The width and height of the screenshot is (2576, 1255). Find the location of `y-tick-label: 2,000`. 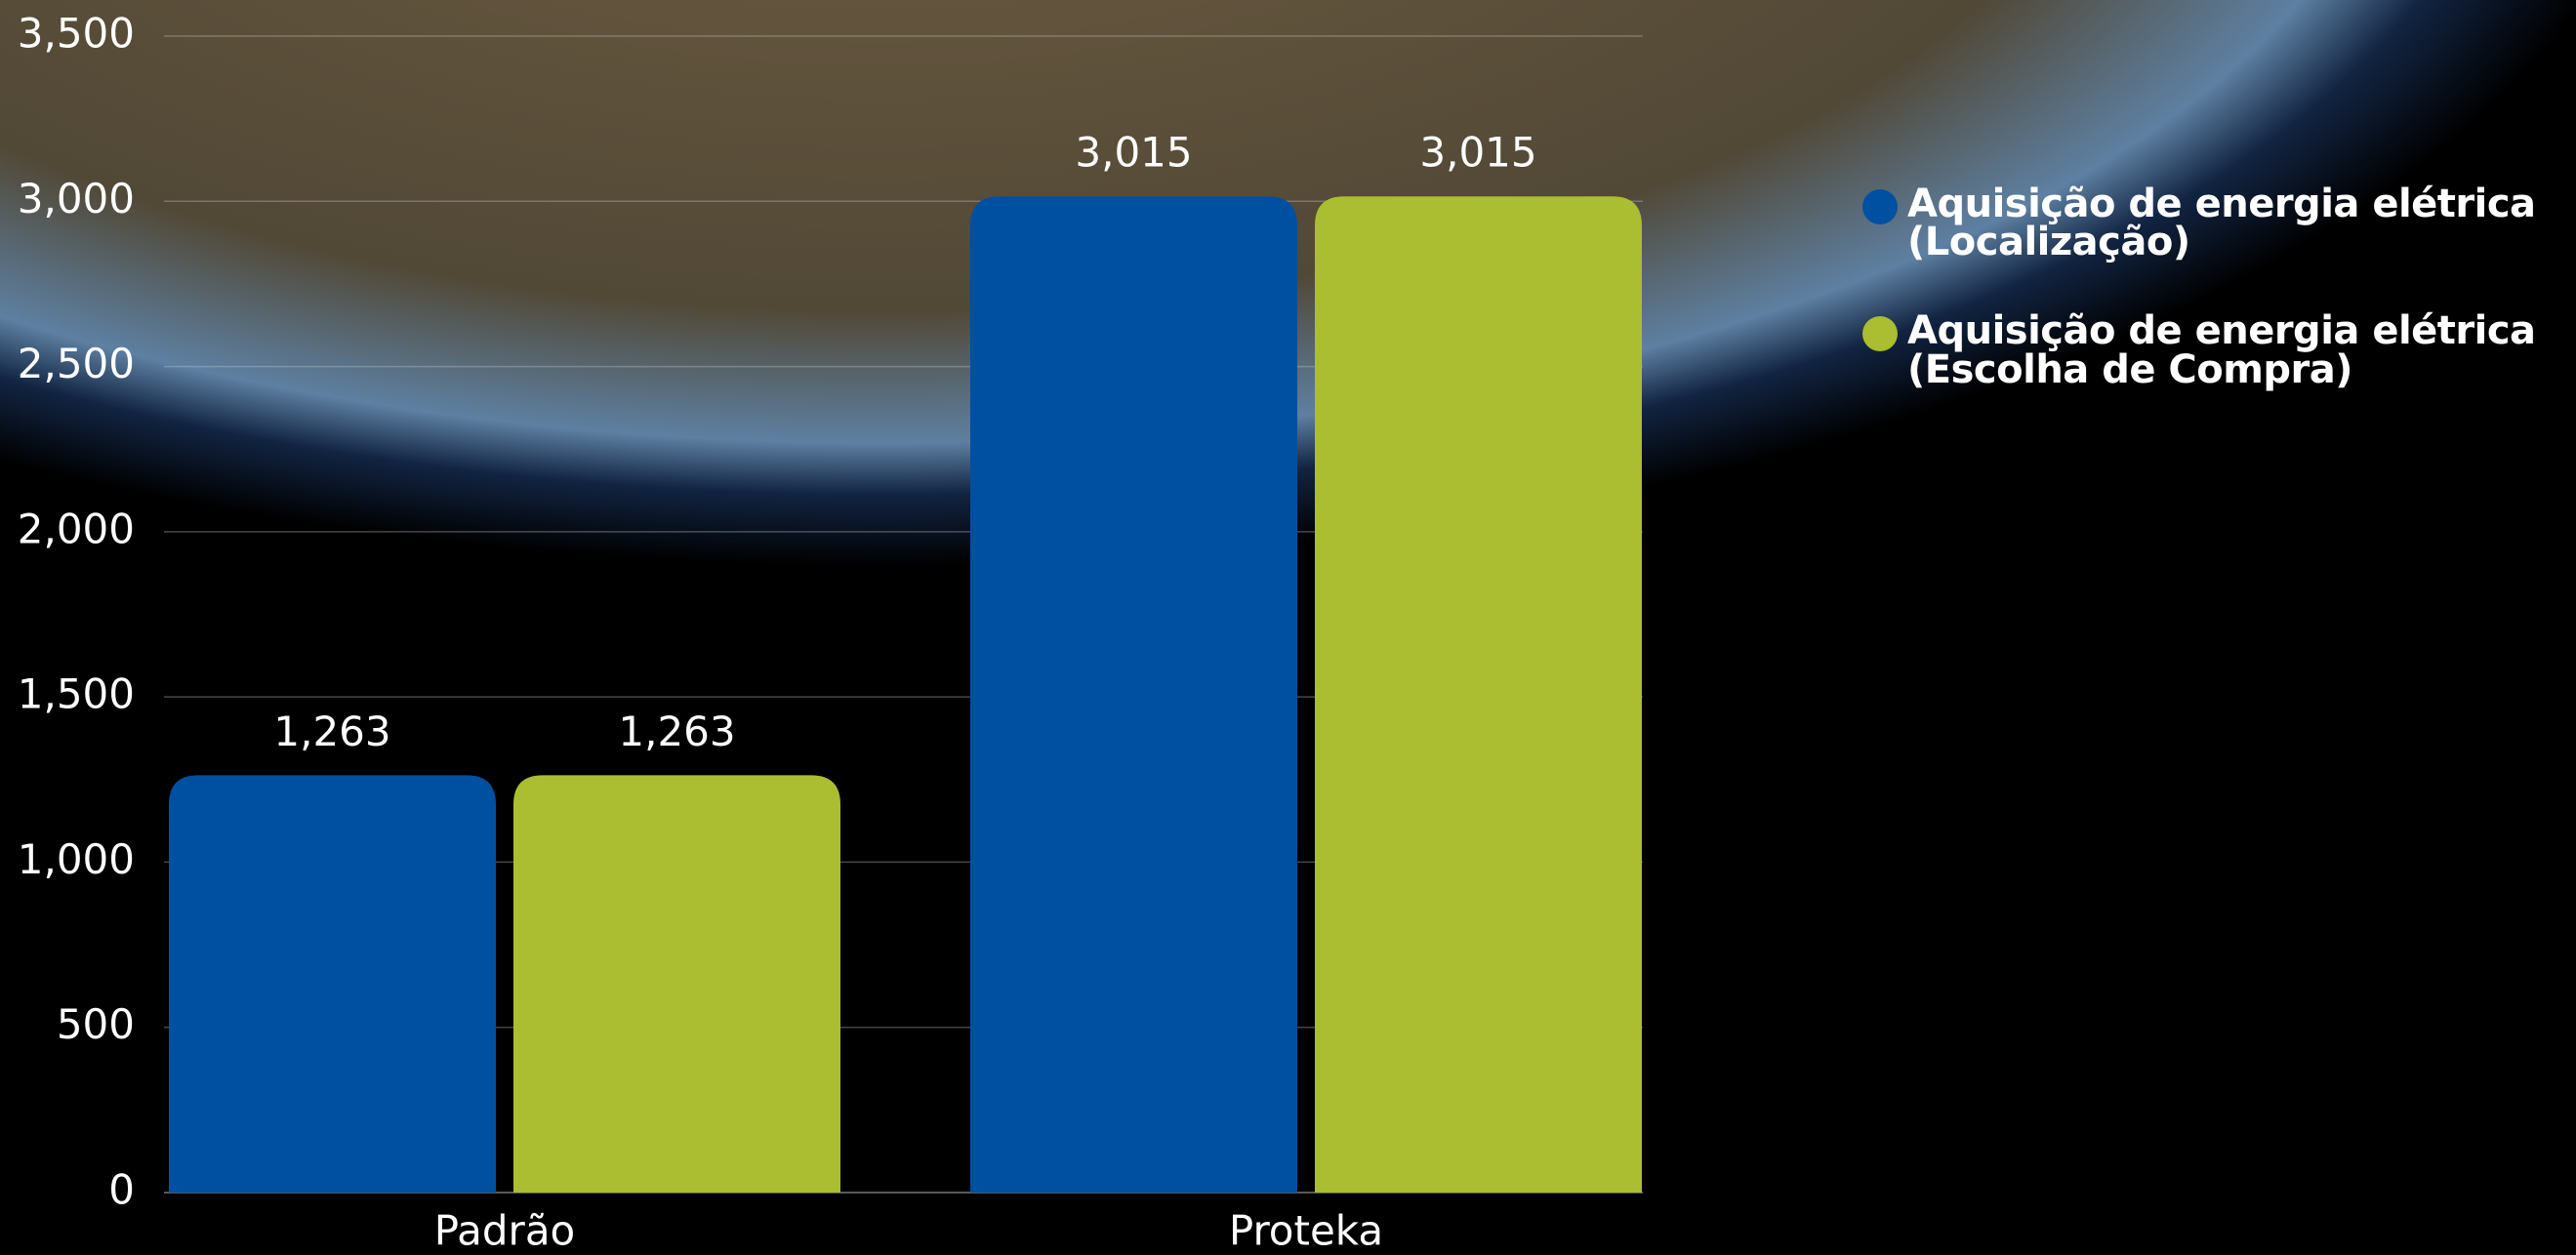

y-tick-label: 2,000 is located at coordinates (76, 528).